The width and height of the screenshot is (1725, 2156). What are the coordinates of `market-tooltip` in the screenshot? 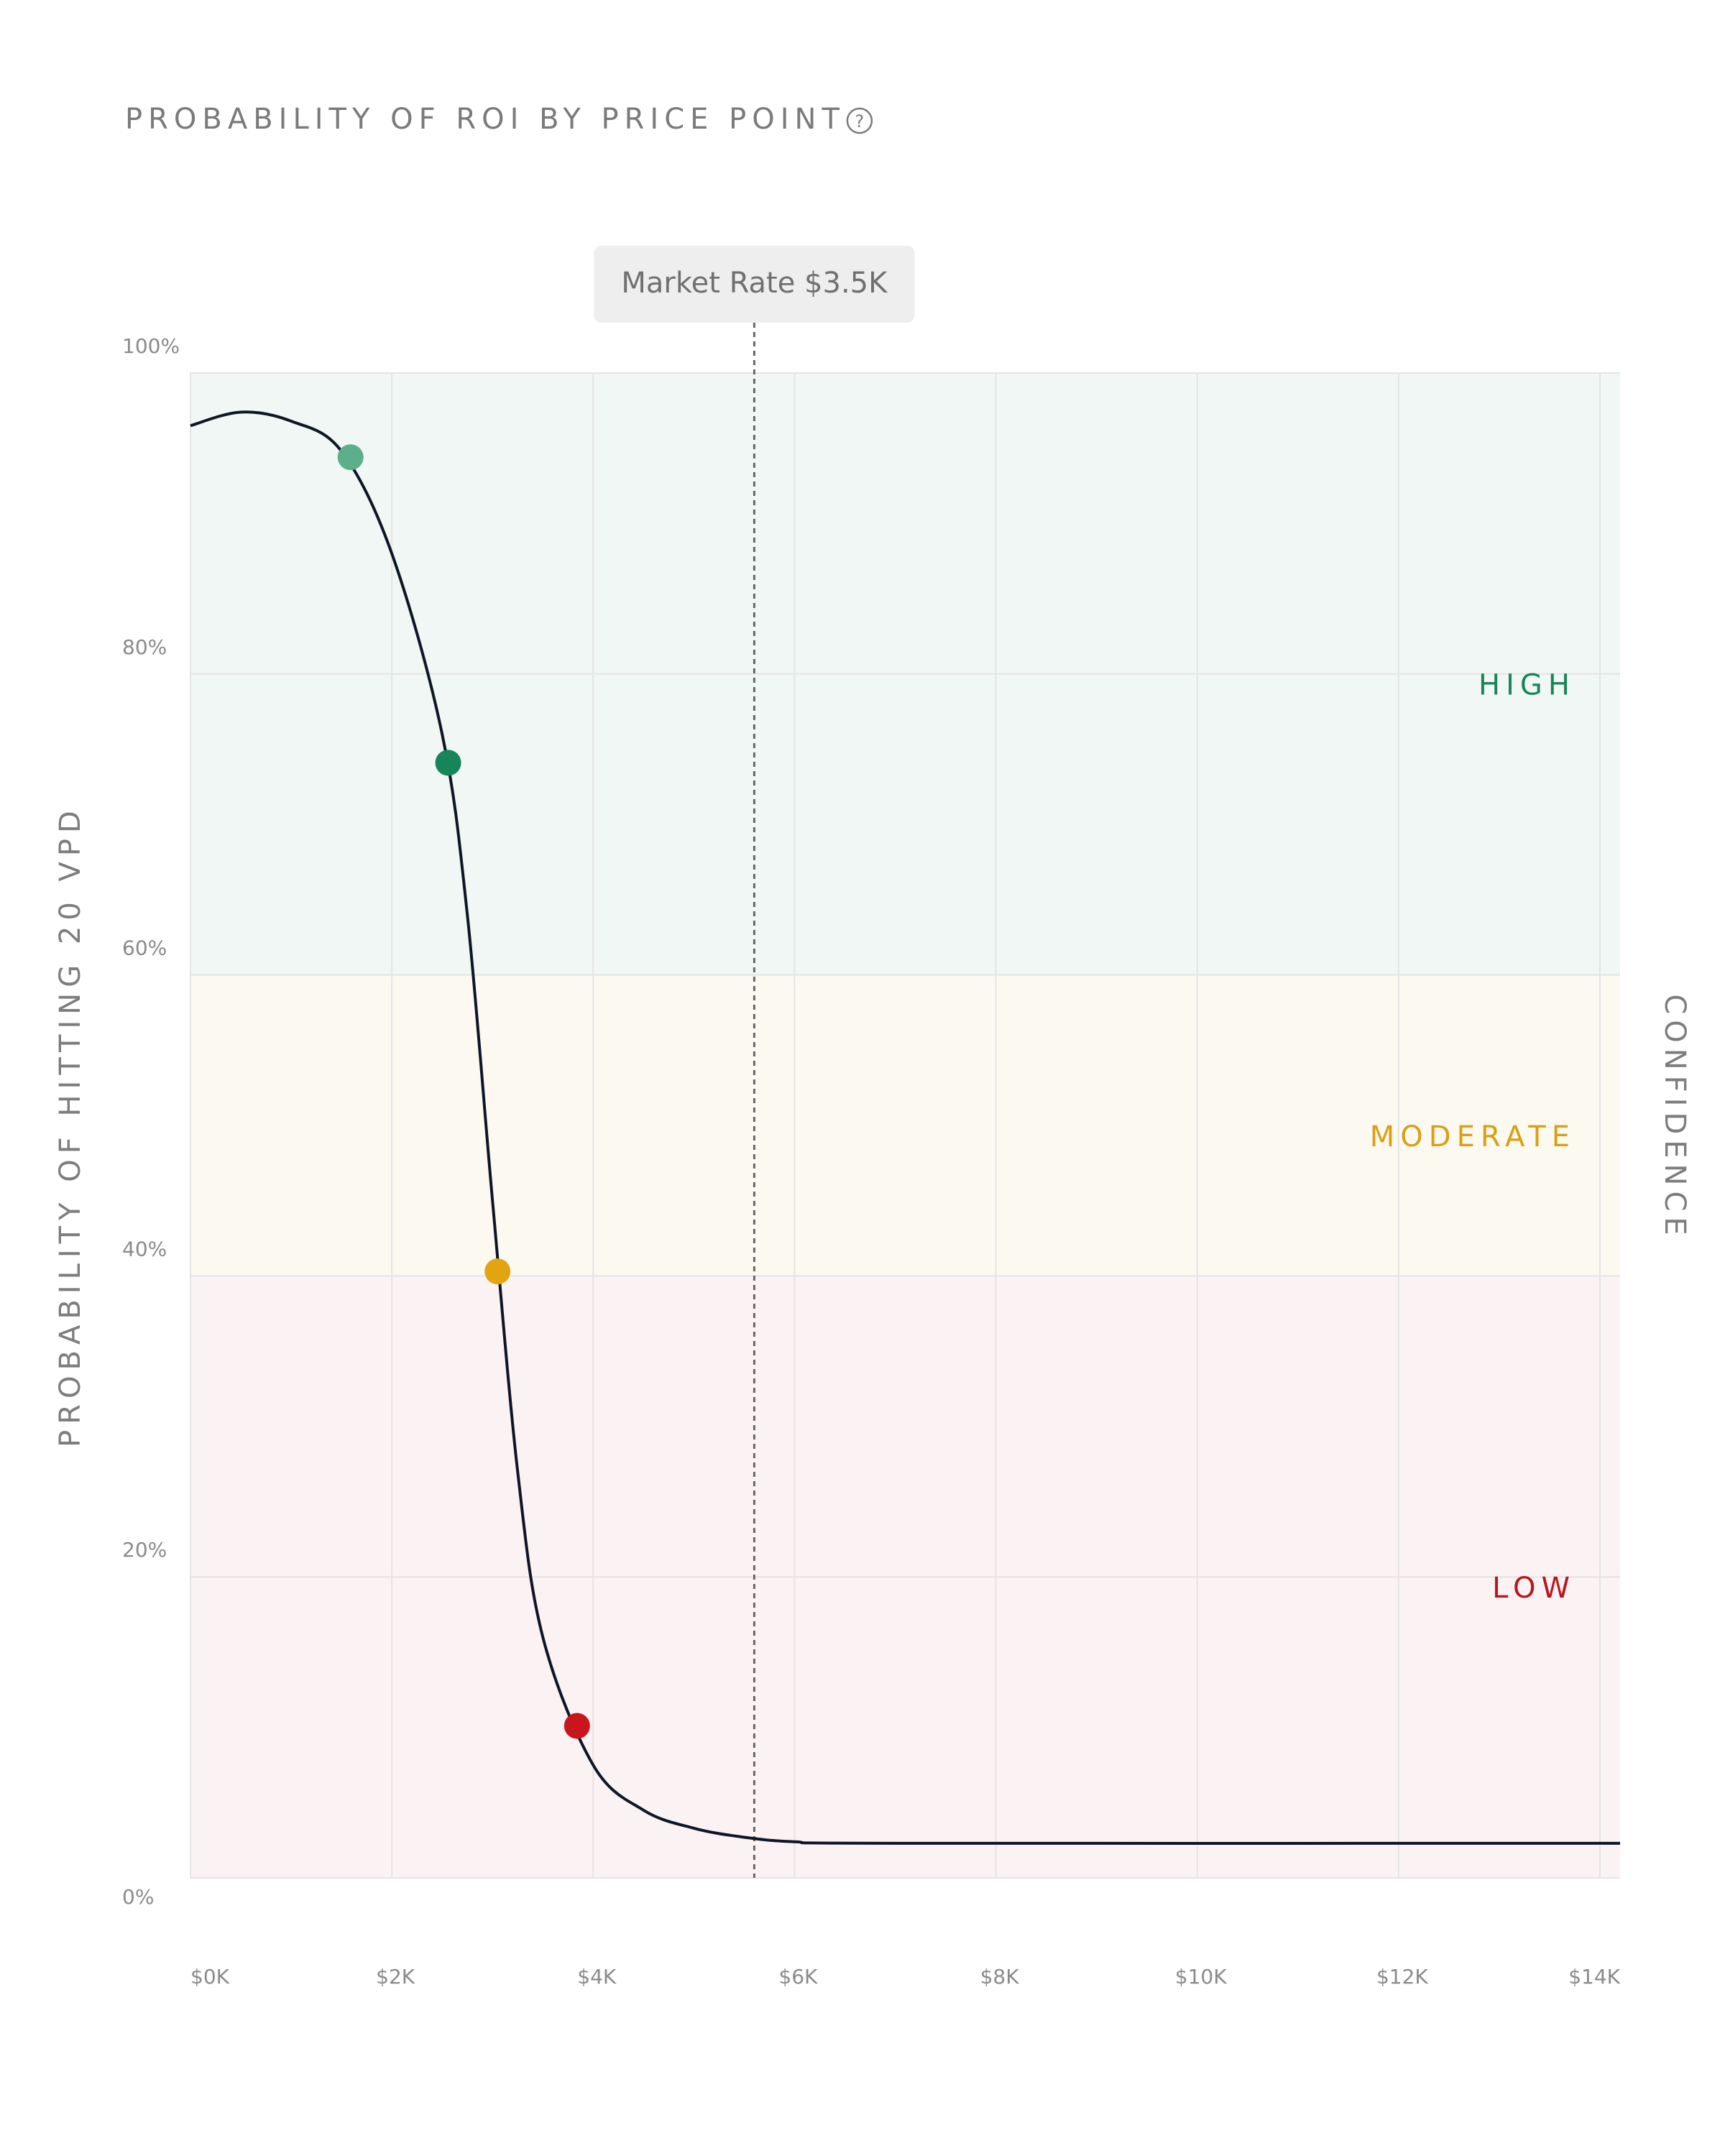 It's located at (754, 284).